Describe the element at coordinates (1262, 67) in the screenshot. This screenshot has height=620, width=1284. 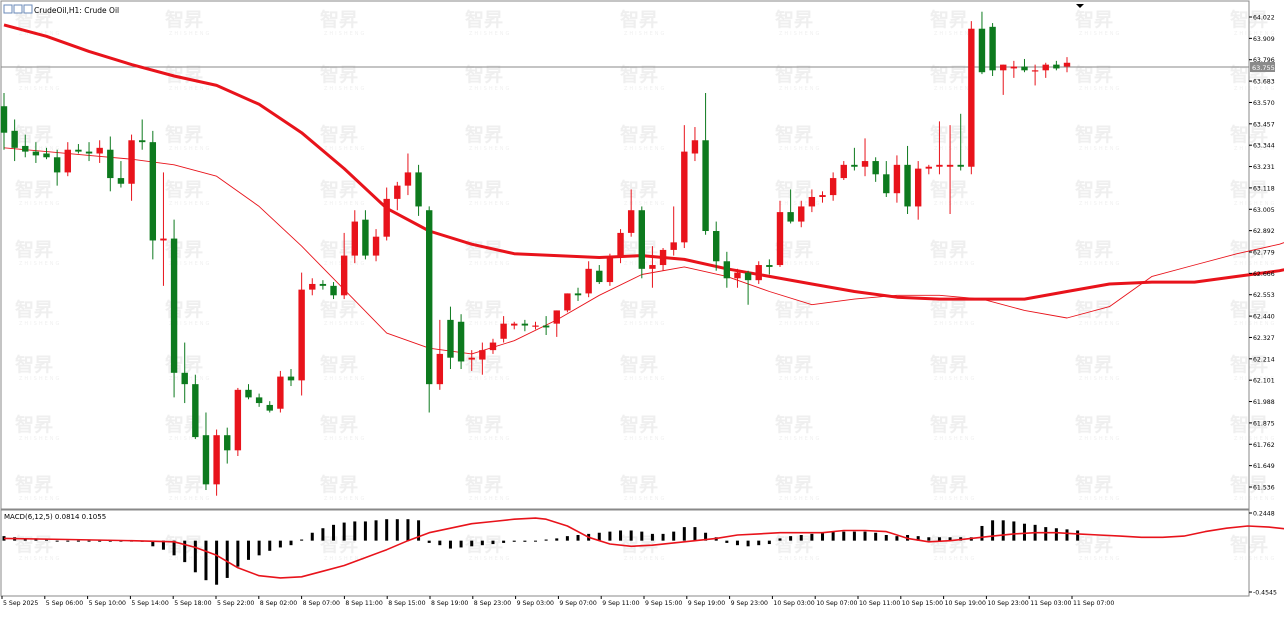
I see `price-tag: 63.755` at that location.